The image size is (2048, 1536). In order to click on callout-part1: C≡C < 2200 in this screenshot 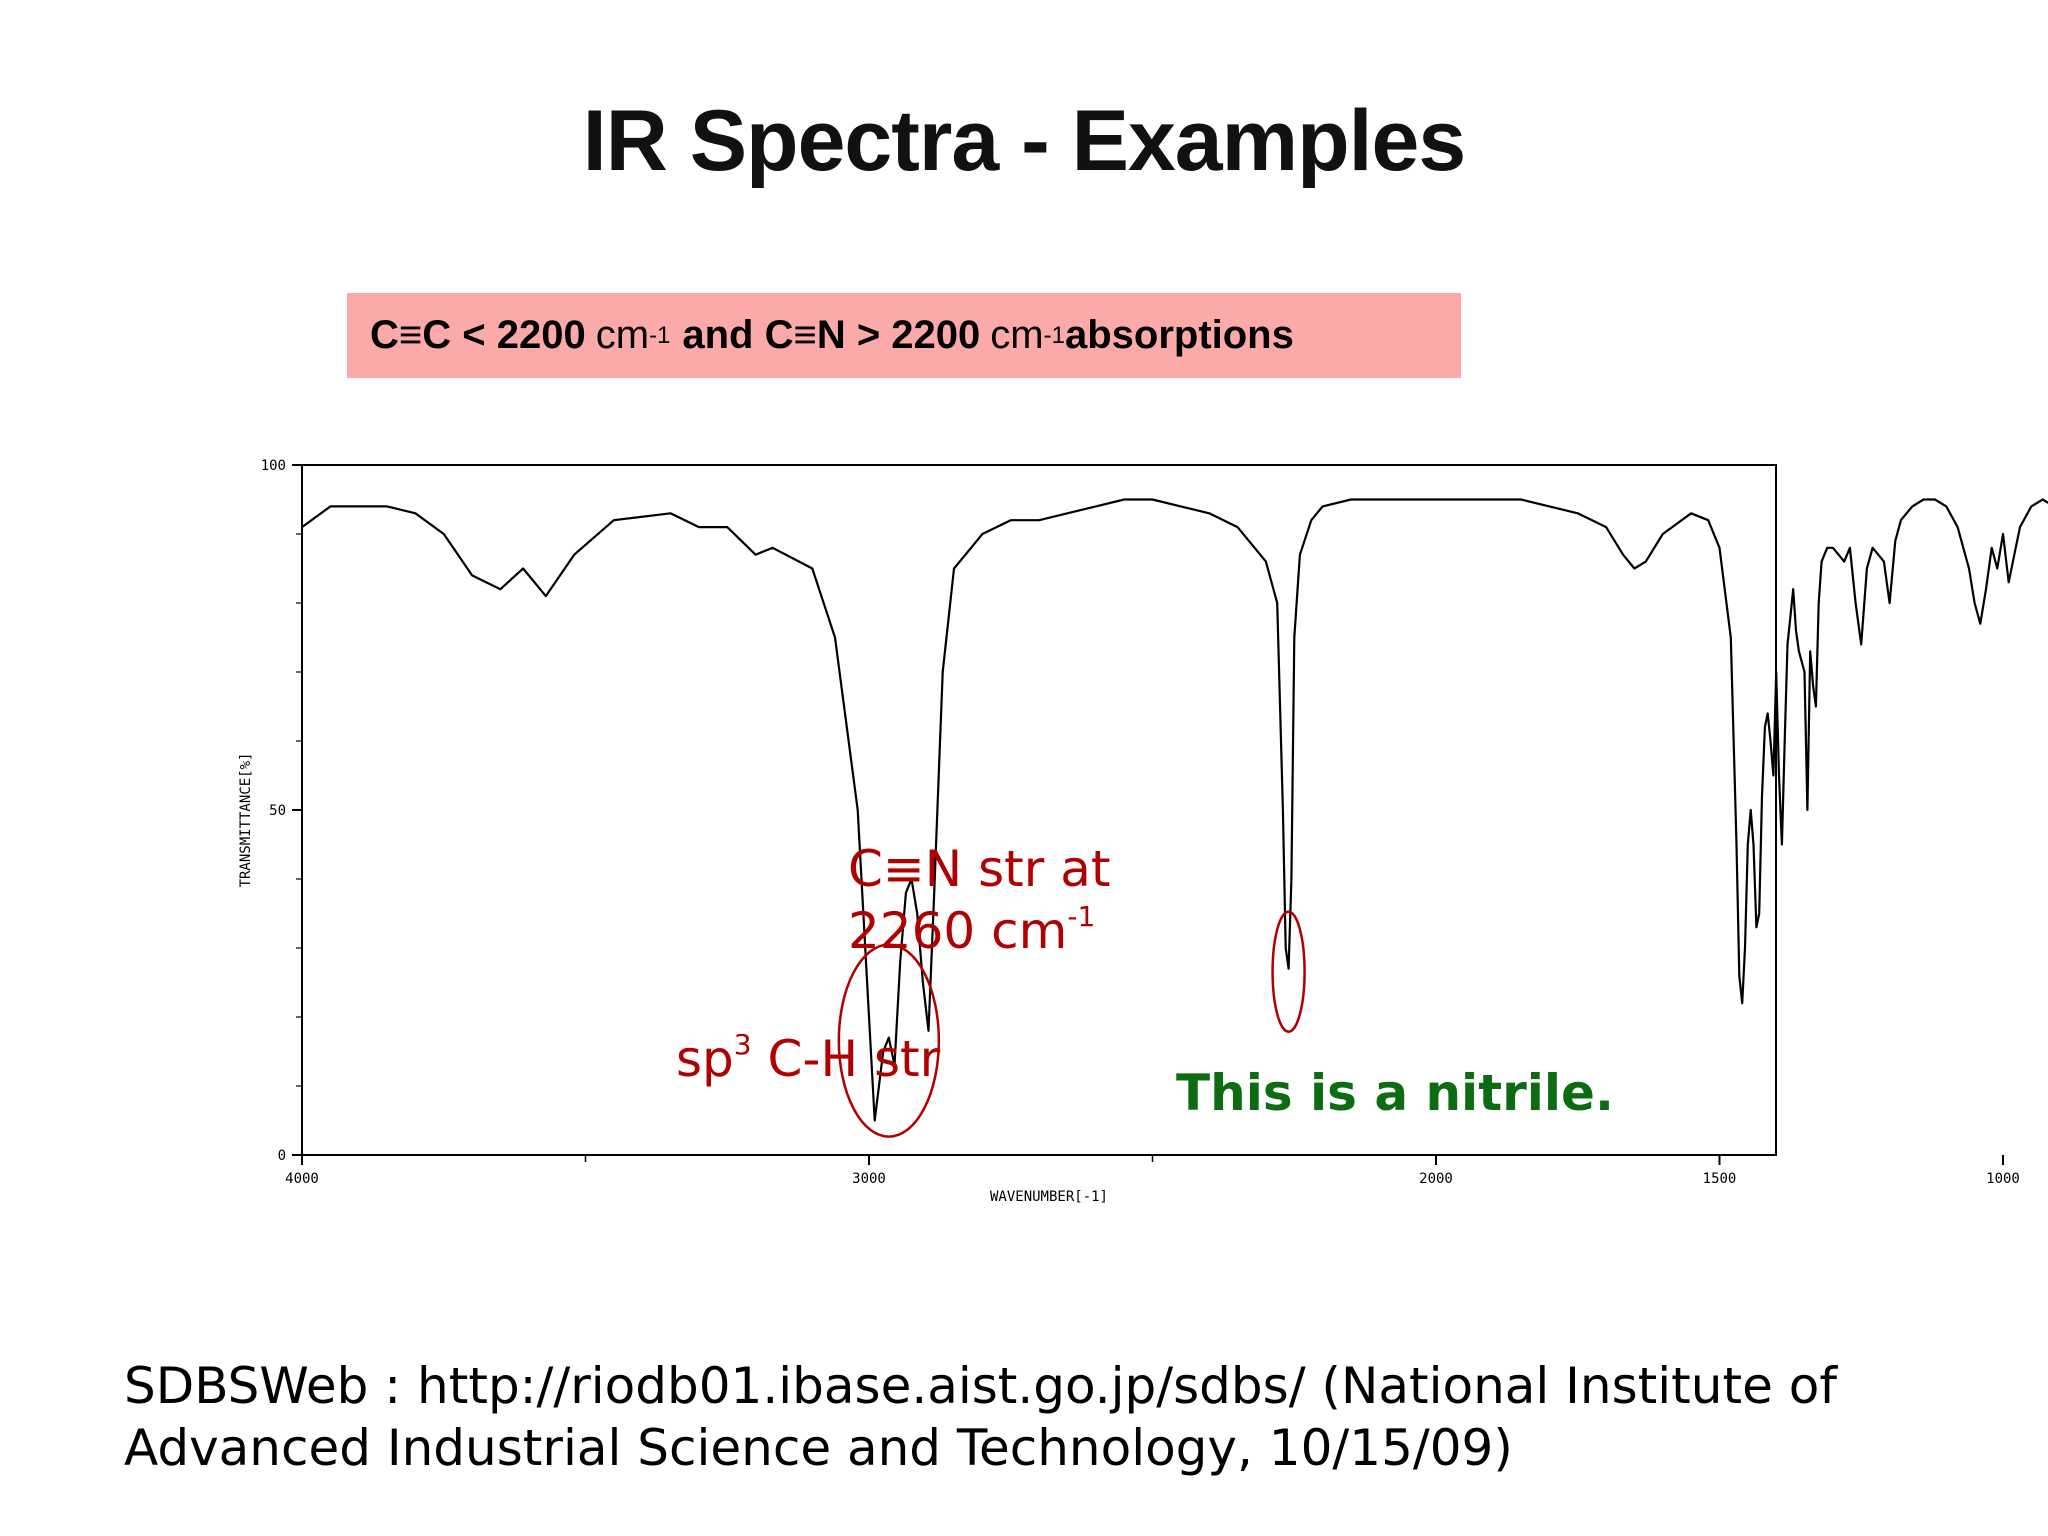, I will do `click(478, 335)`.